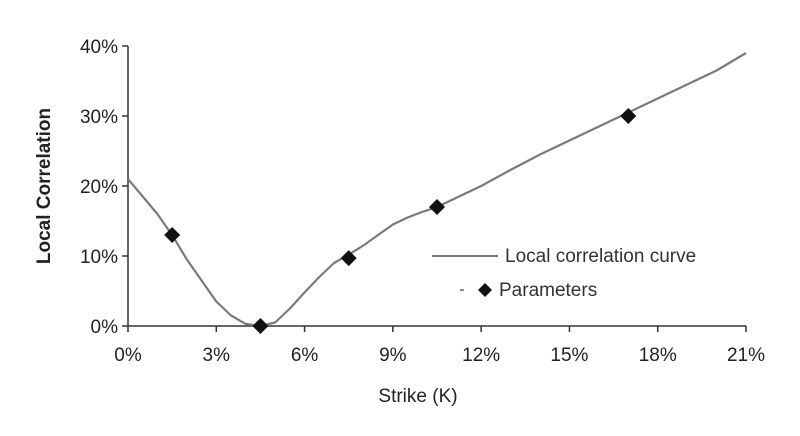 The width and height of the screenshot is (800, 436). Describe the element at coordinates (658, 355) in the screenshot. I see `x-tick-label: 18%` at that location.